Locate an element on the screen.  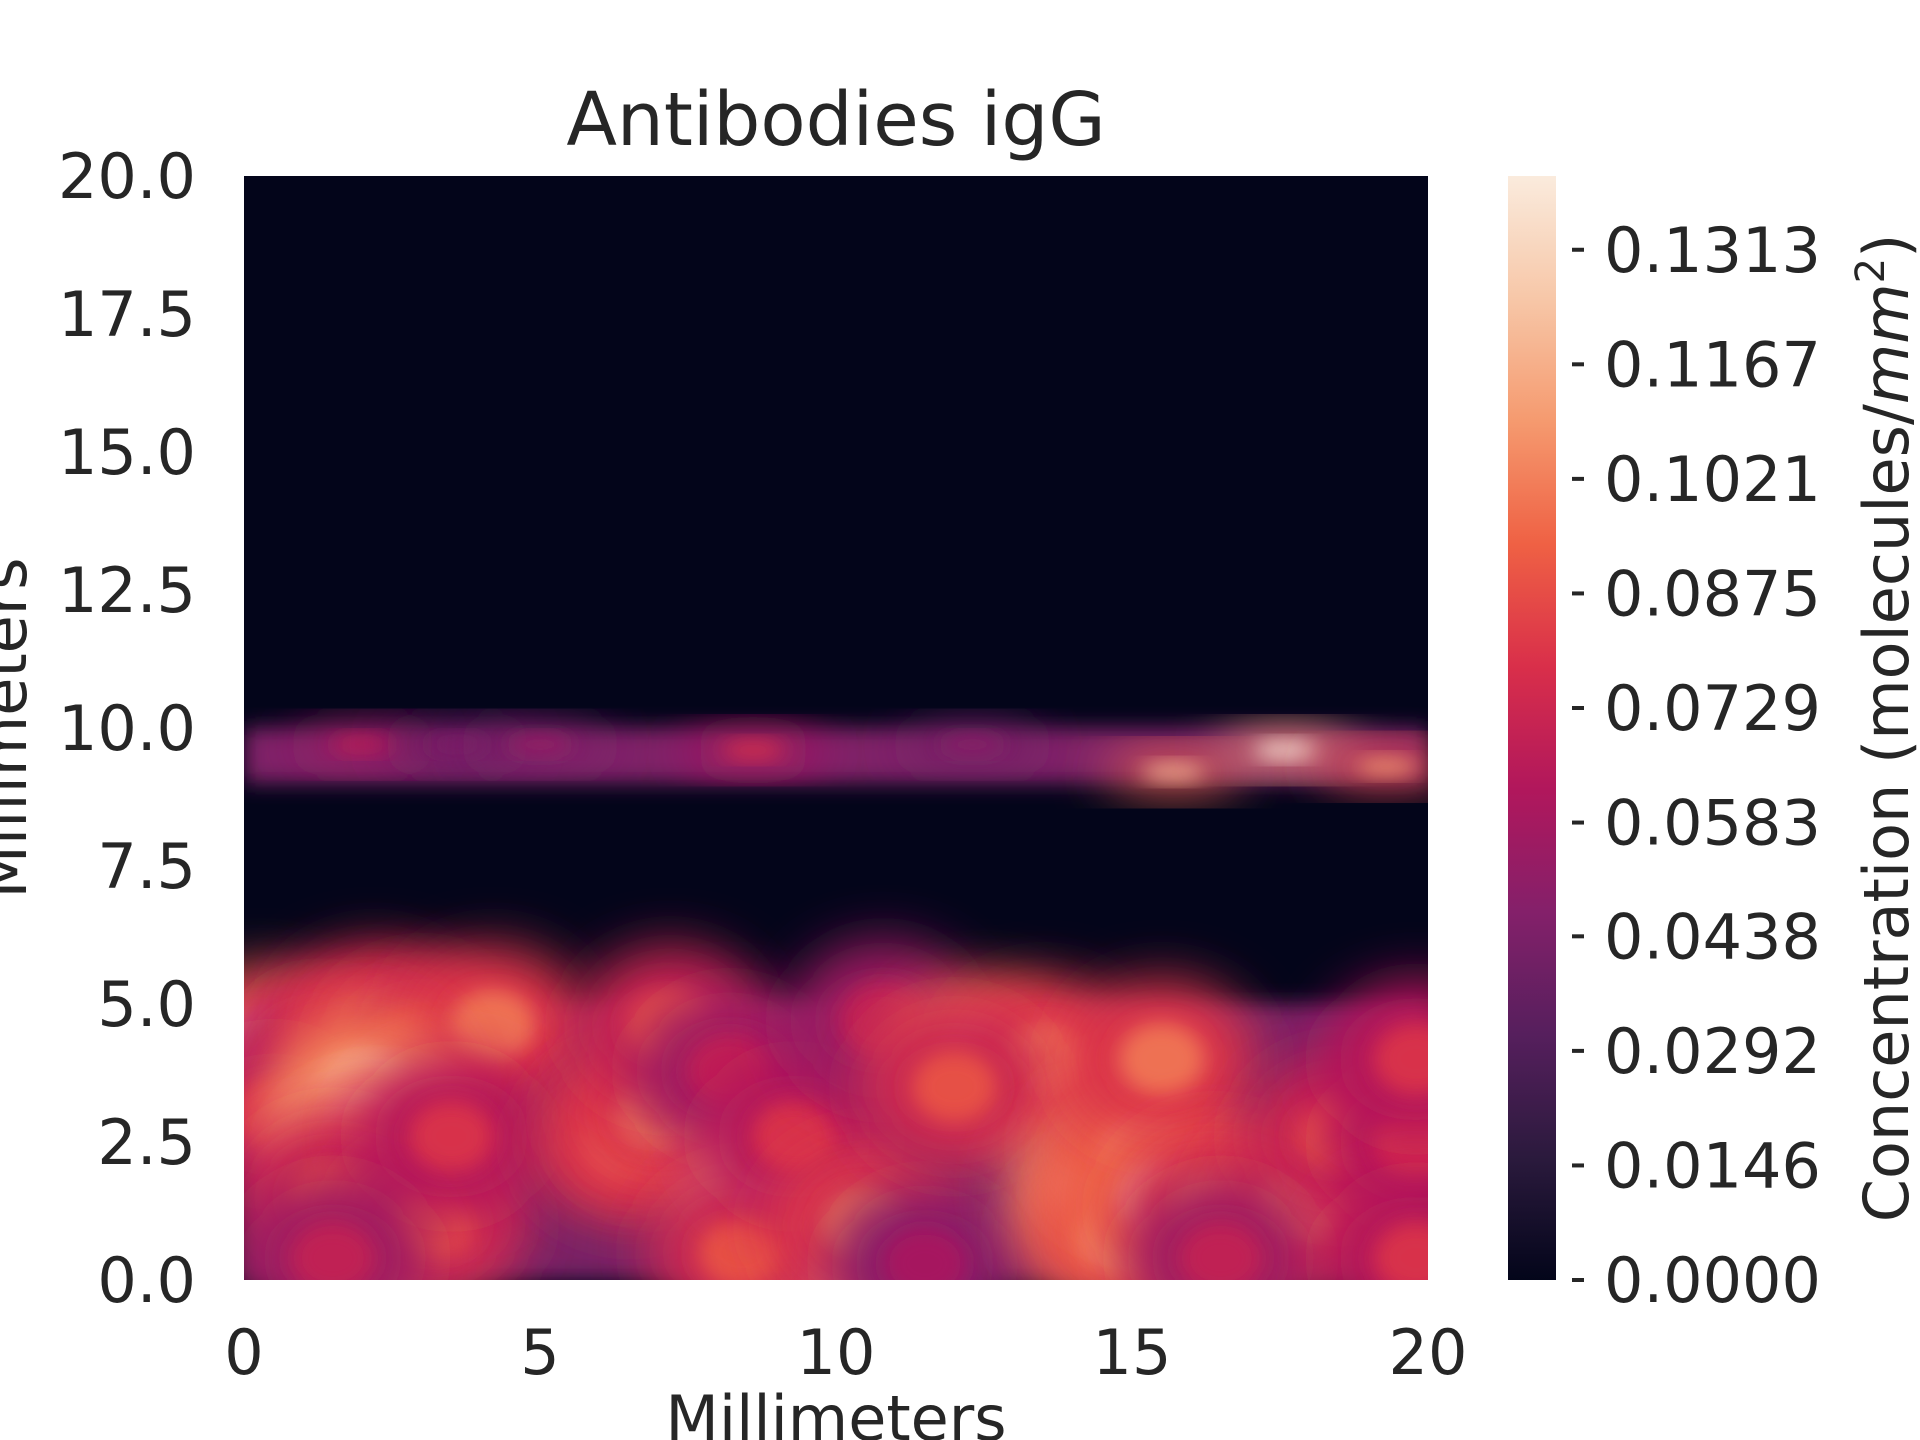
colorbar-tick-label: 0.1313 is located at coordinates (1712, 250).